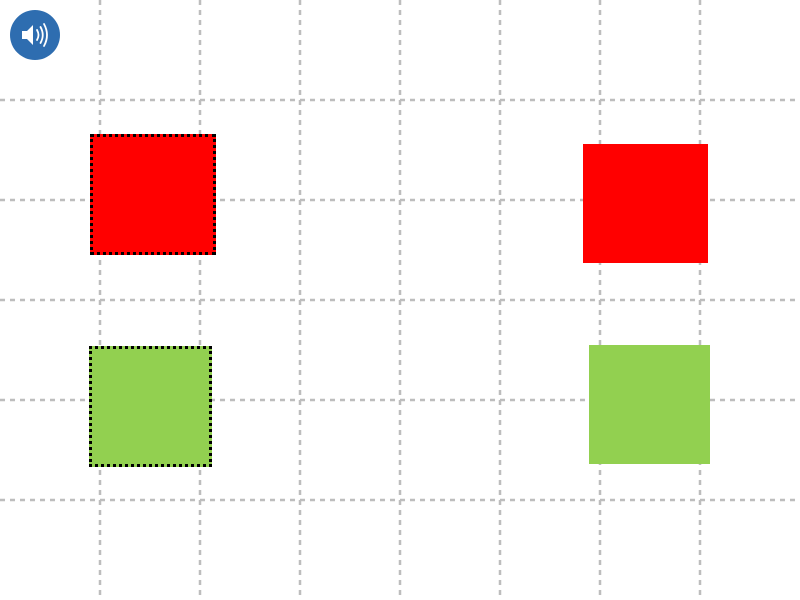 The width and height of the screenshot is (800, 600). What do you see at coordinates (153, 194) in the screenshot?
I see `red-square-left` at bounding box center [153, 194].